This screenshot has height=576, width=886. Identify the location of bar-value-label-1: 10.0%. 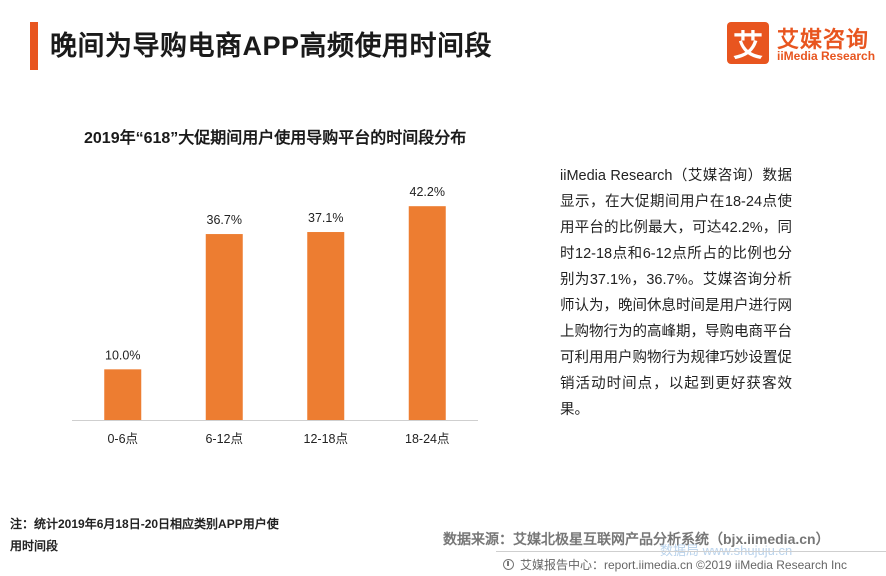
(122, 355).